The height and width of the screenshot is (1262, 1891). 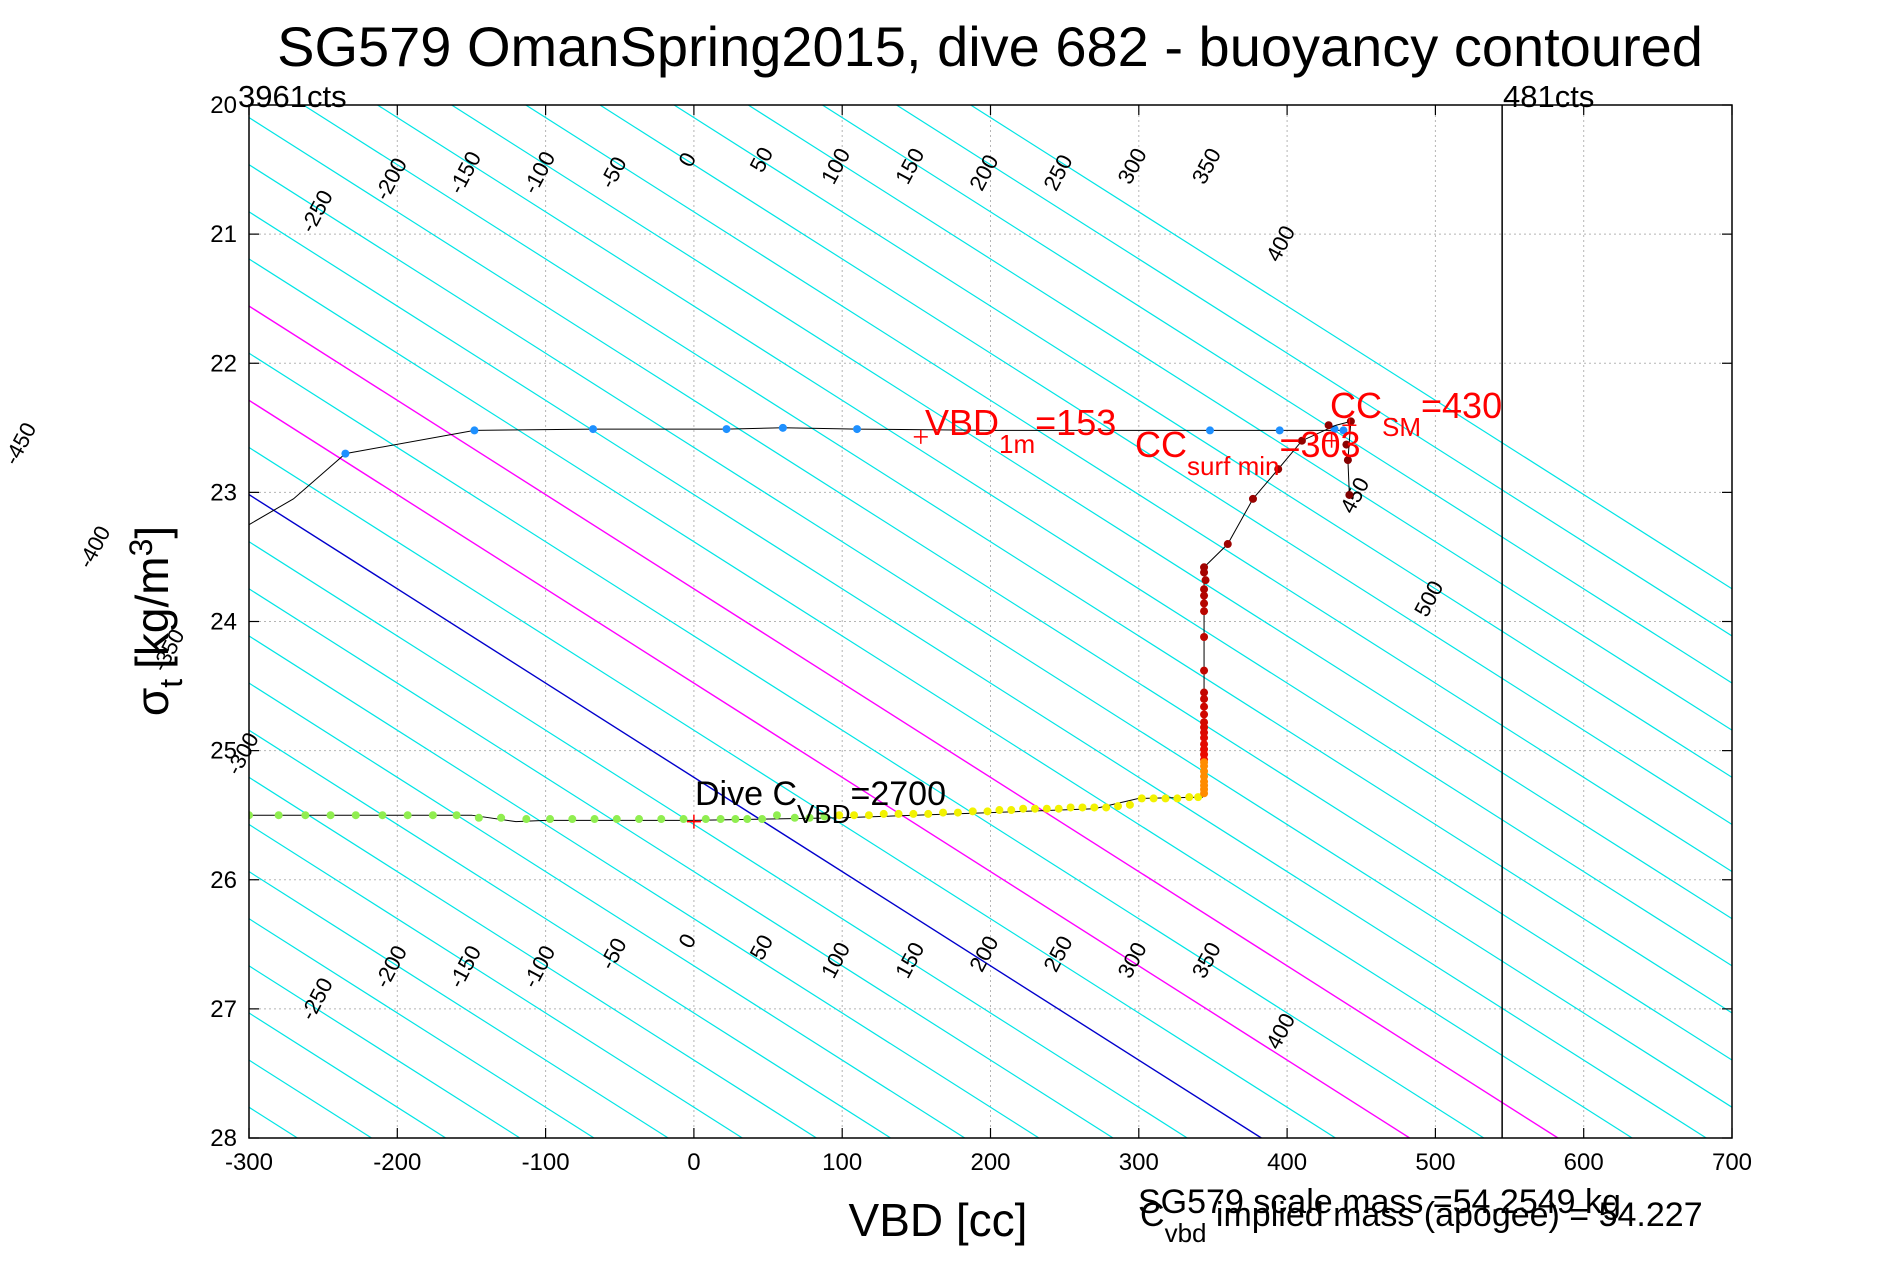 What do you see at coordinates (1139, 1162) in the screenshot?
I see `x-tick-label-6: 300` at bounding box center [1139, 1162].